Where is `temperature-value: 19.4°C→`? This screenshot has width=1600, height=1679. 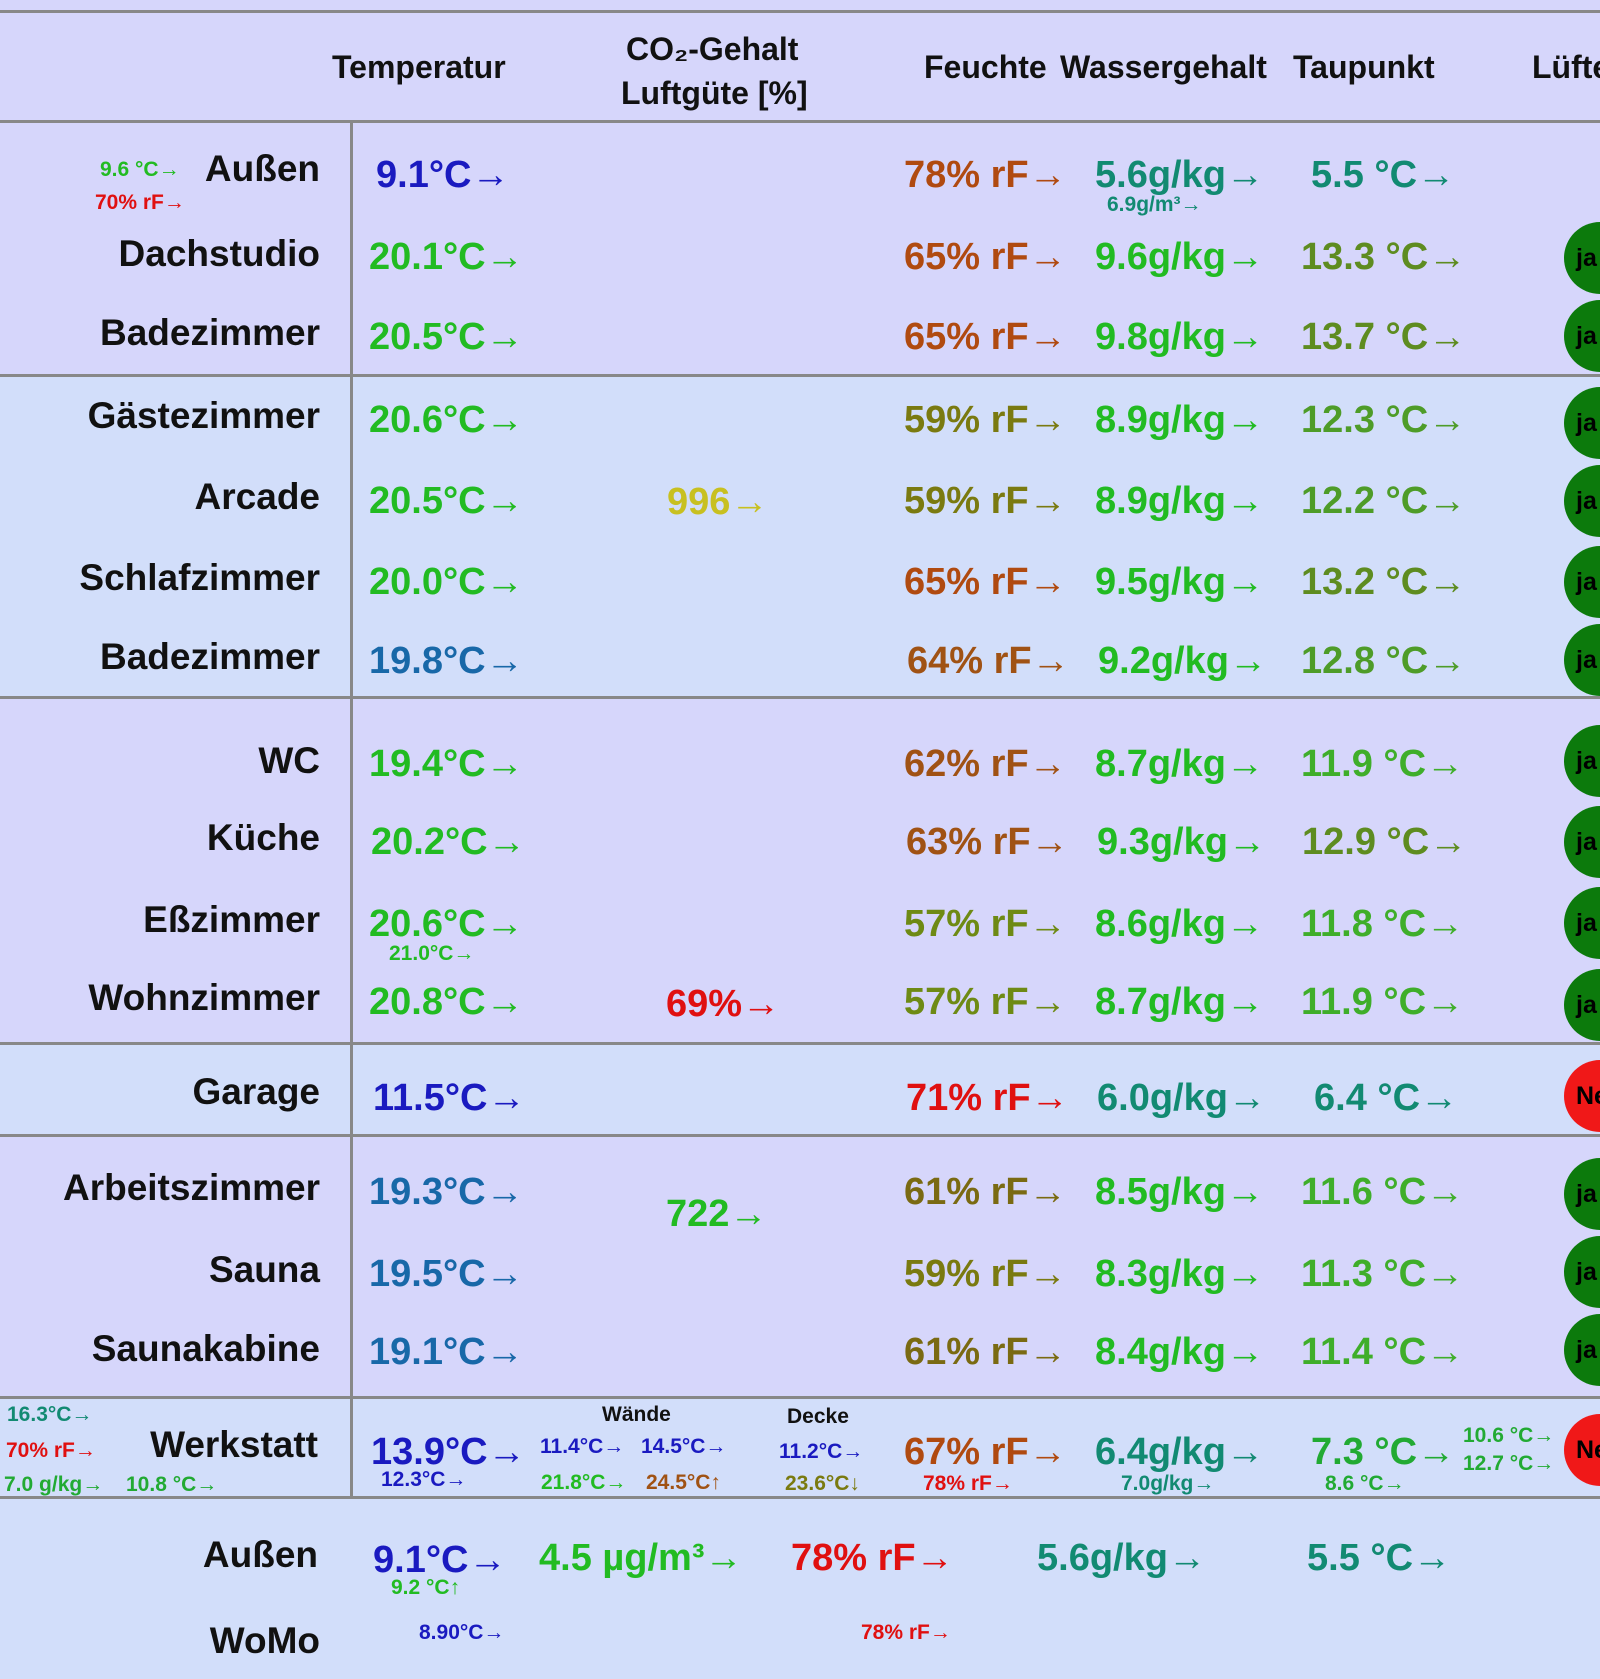 temperature-value: 19.4°C→ is located at coordinates (446, 764).